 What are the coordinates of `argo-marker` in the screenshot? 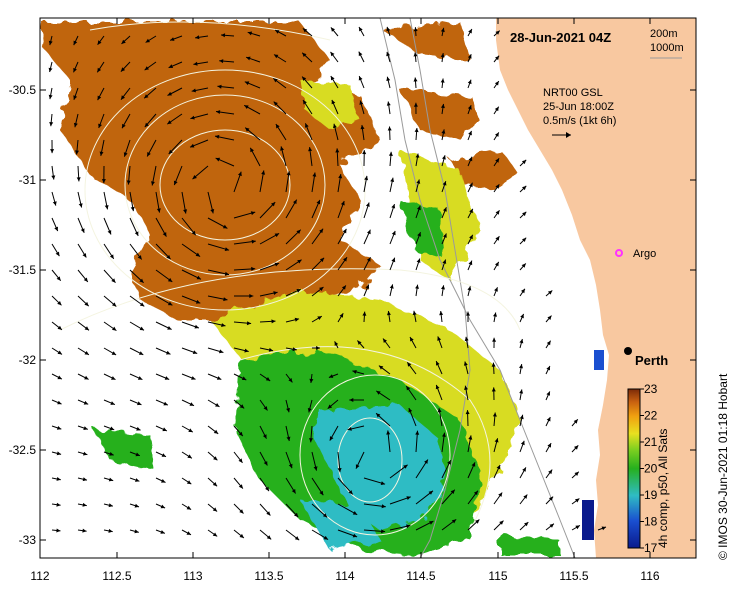 It's located at (619, 253).